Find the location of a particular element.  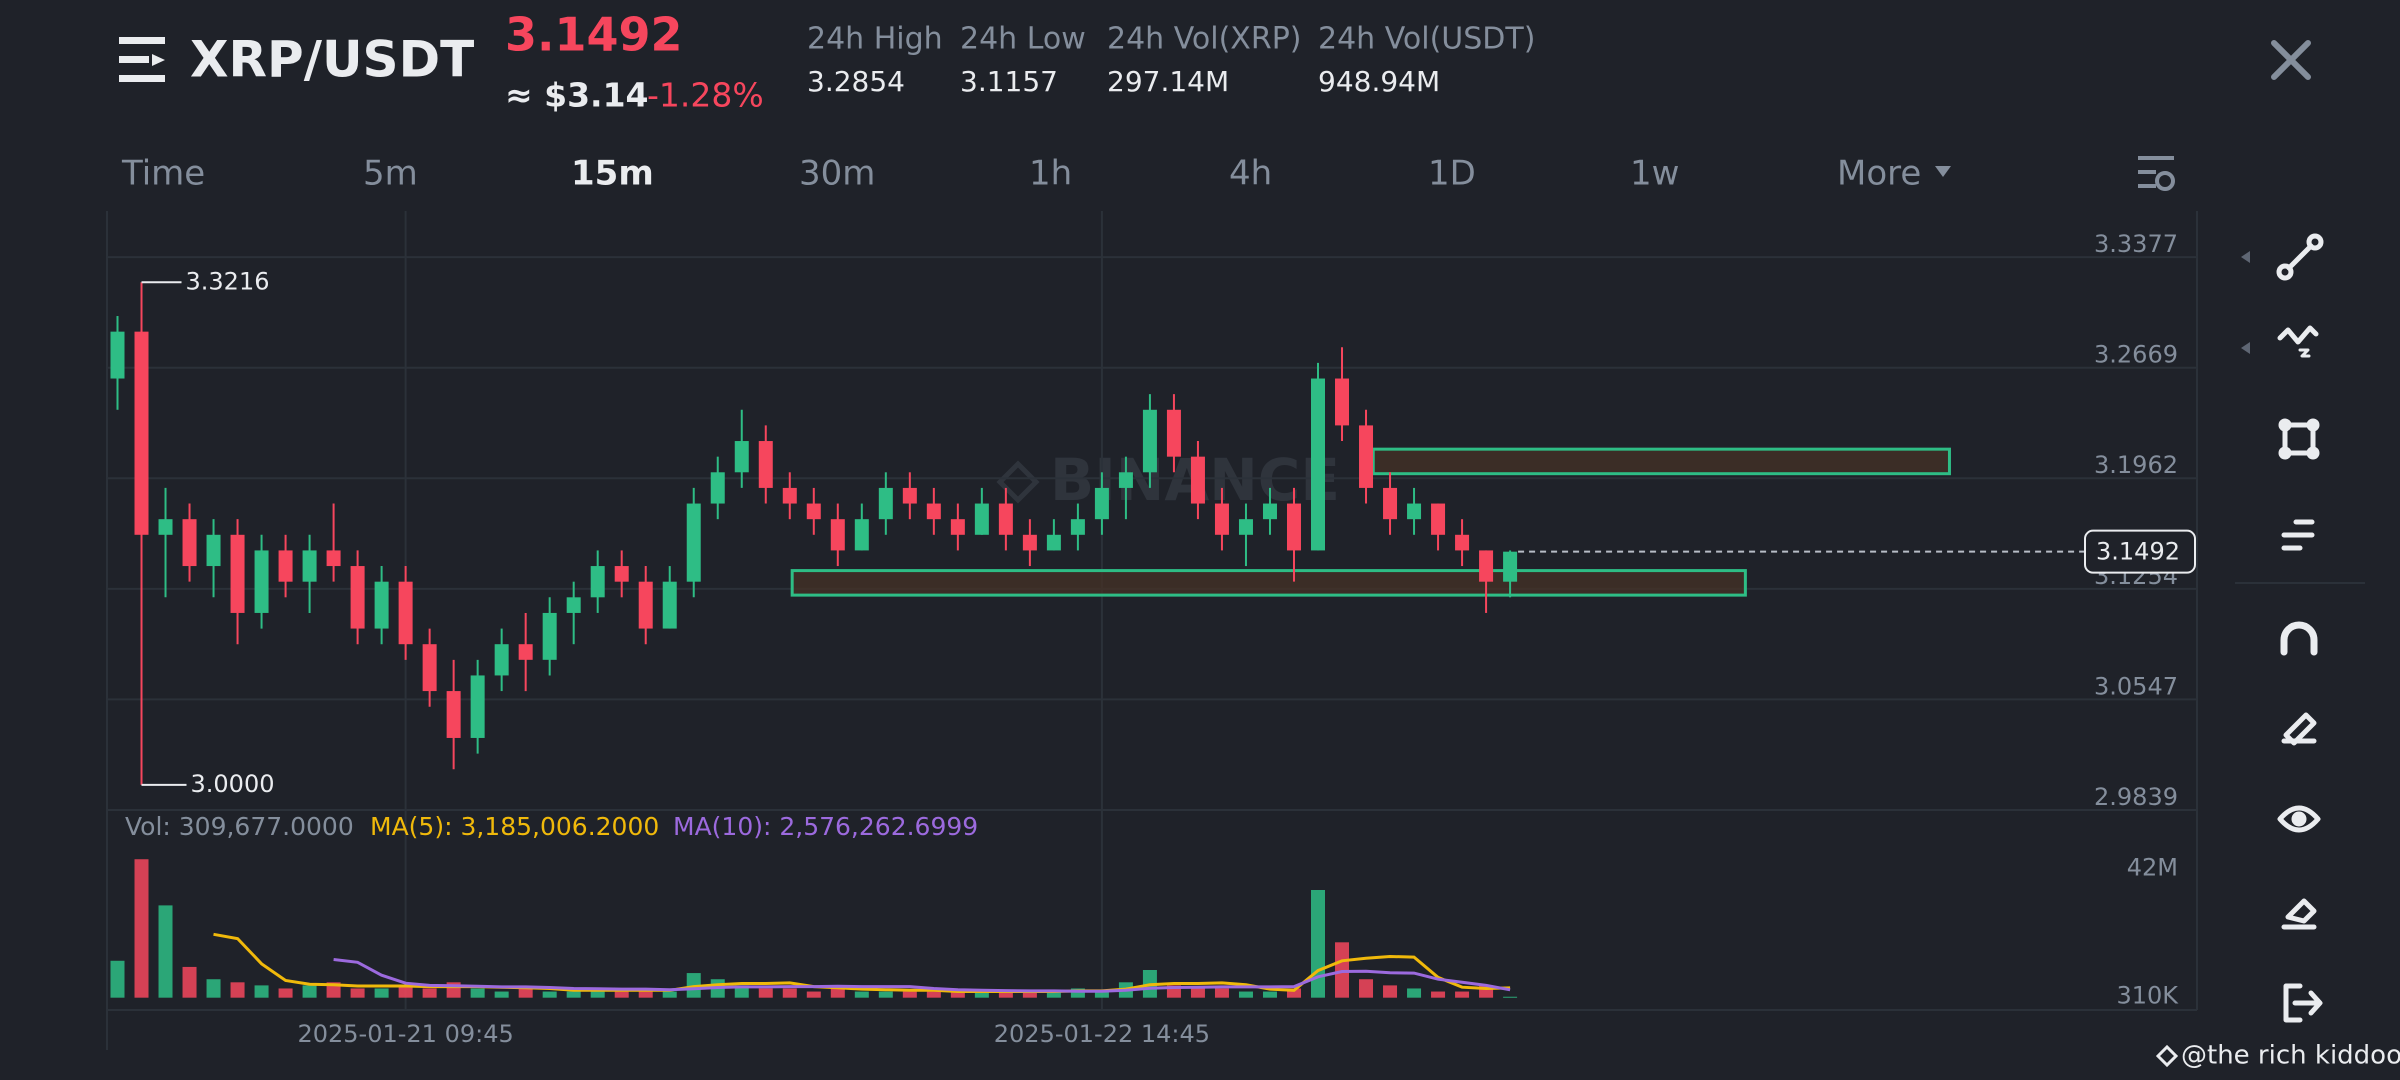

timeframe-tab: 5m is located at coordinates (390, 174).